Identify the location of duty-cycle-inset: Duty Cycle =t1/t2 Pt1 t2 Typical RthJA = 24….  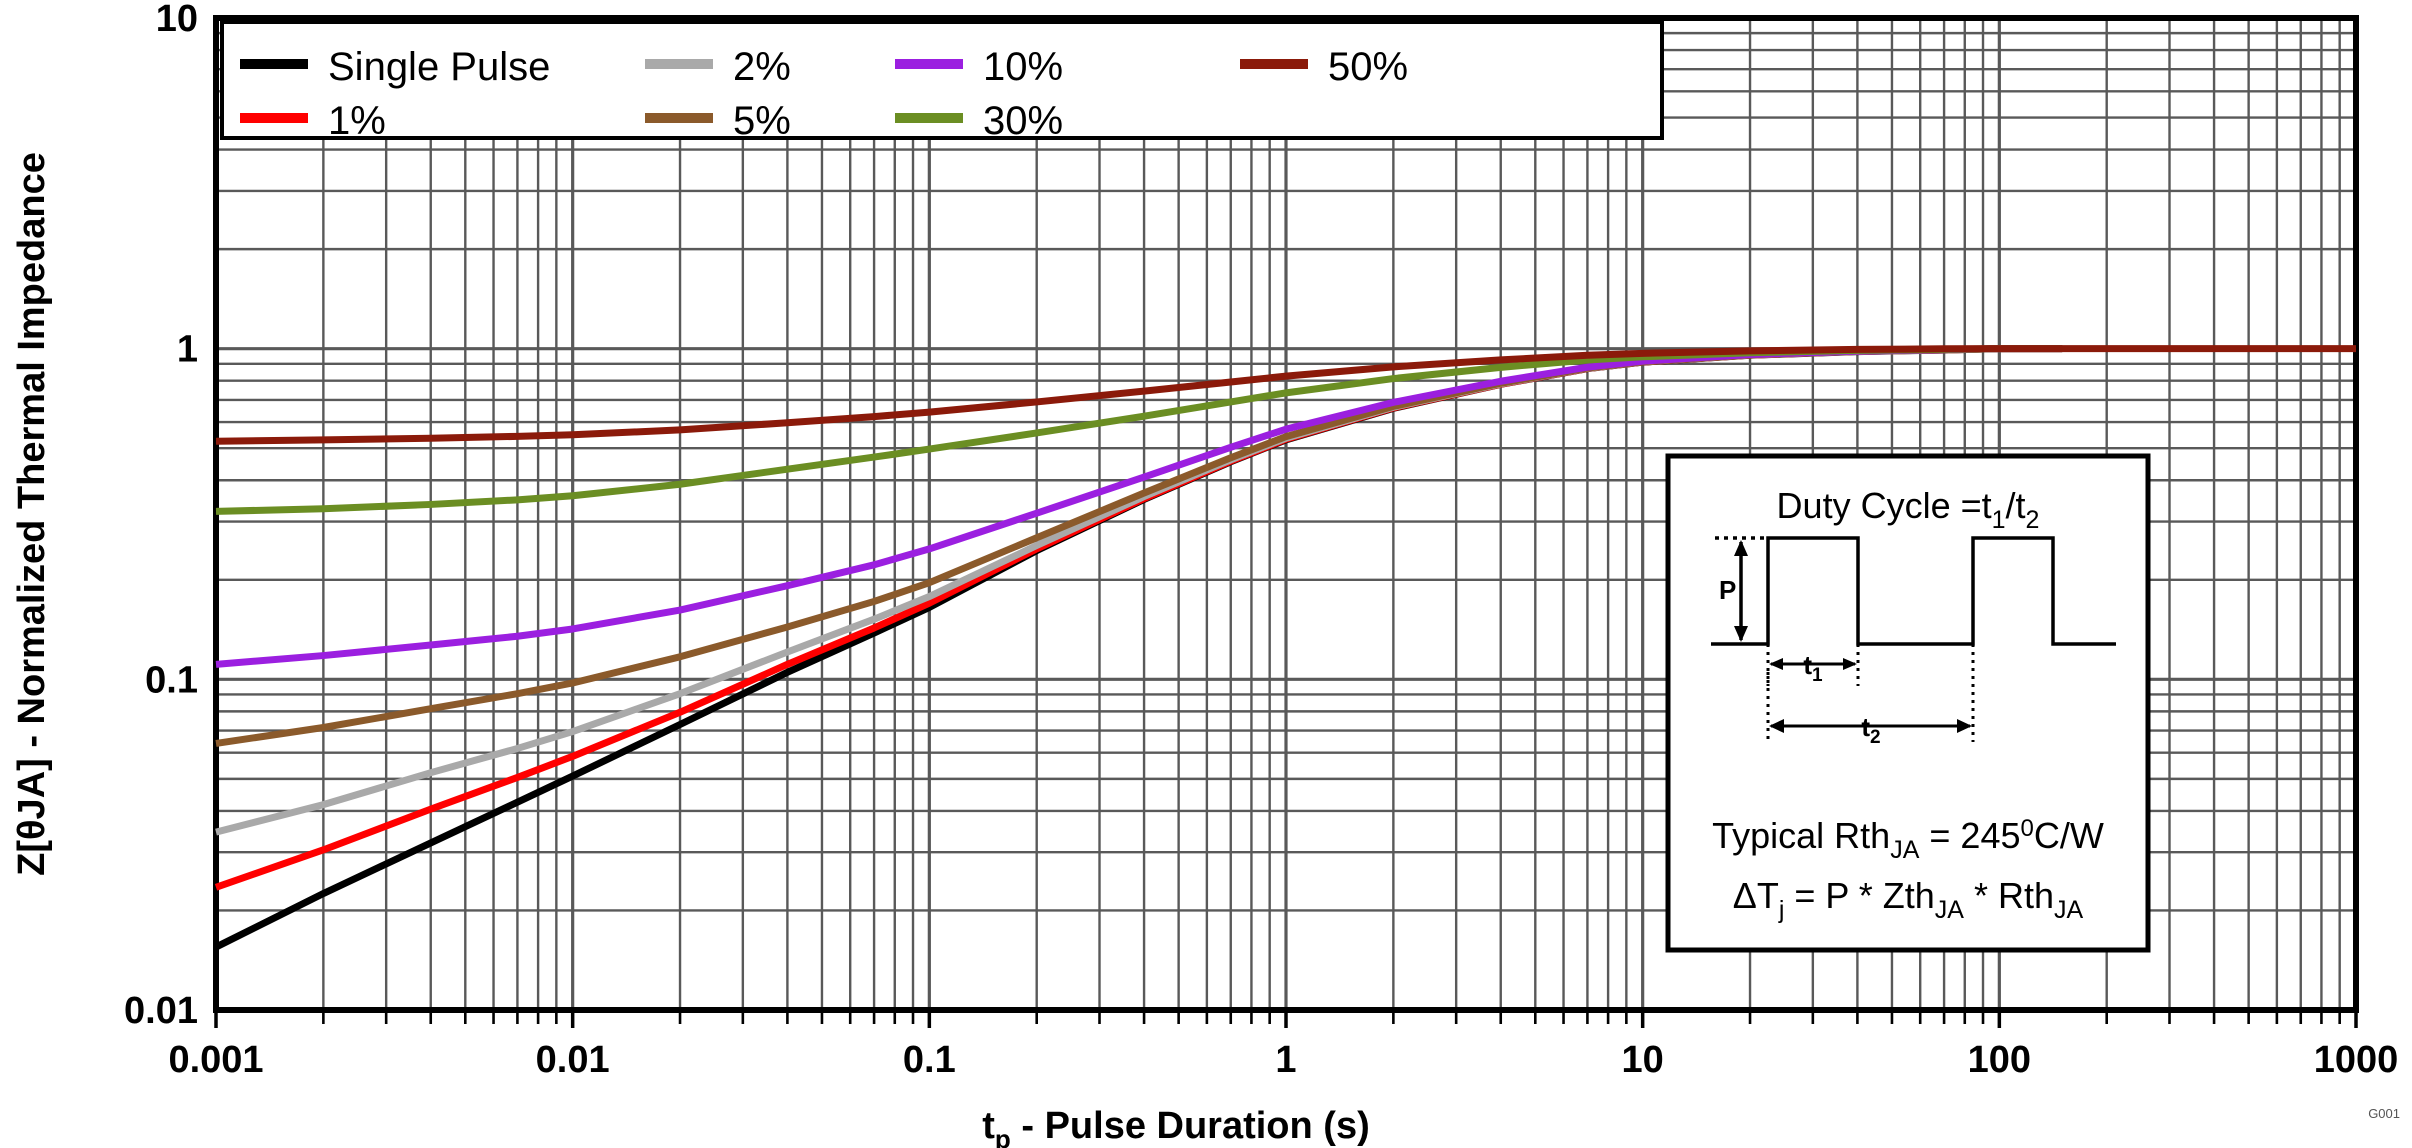
(1908, 703).